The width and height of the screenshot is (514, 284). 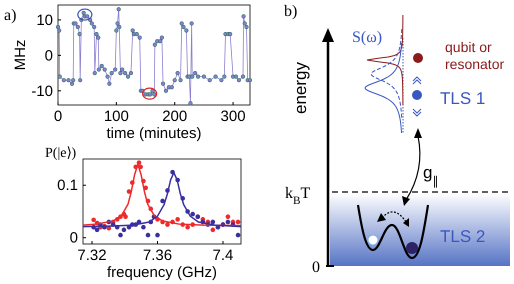 What do you see at coordinates (233, 116) in the screenshot?
I see `x-tick-label: 300` at bounding box center [233, 116].